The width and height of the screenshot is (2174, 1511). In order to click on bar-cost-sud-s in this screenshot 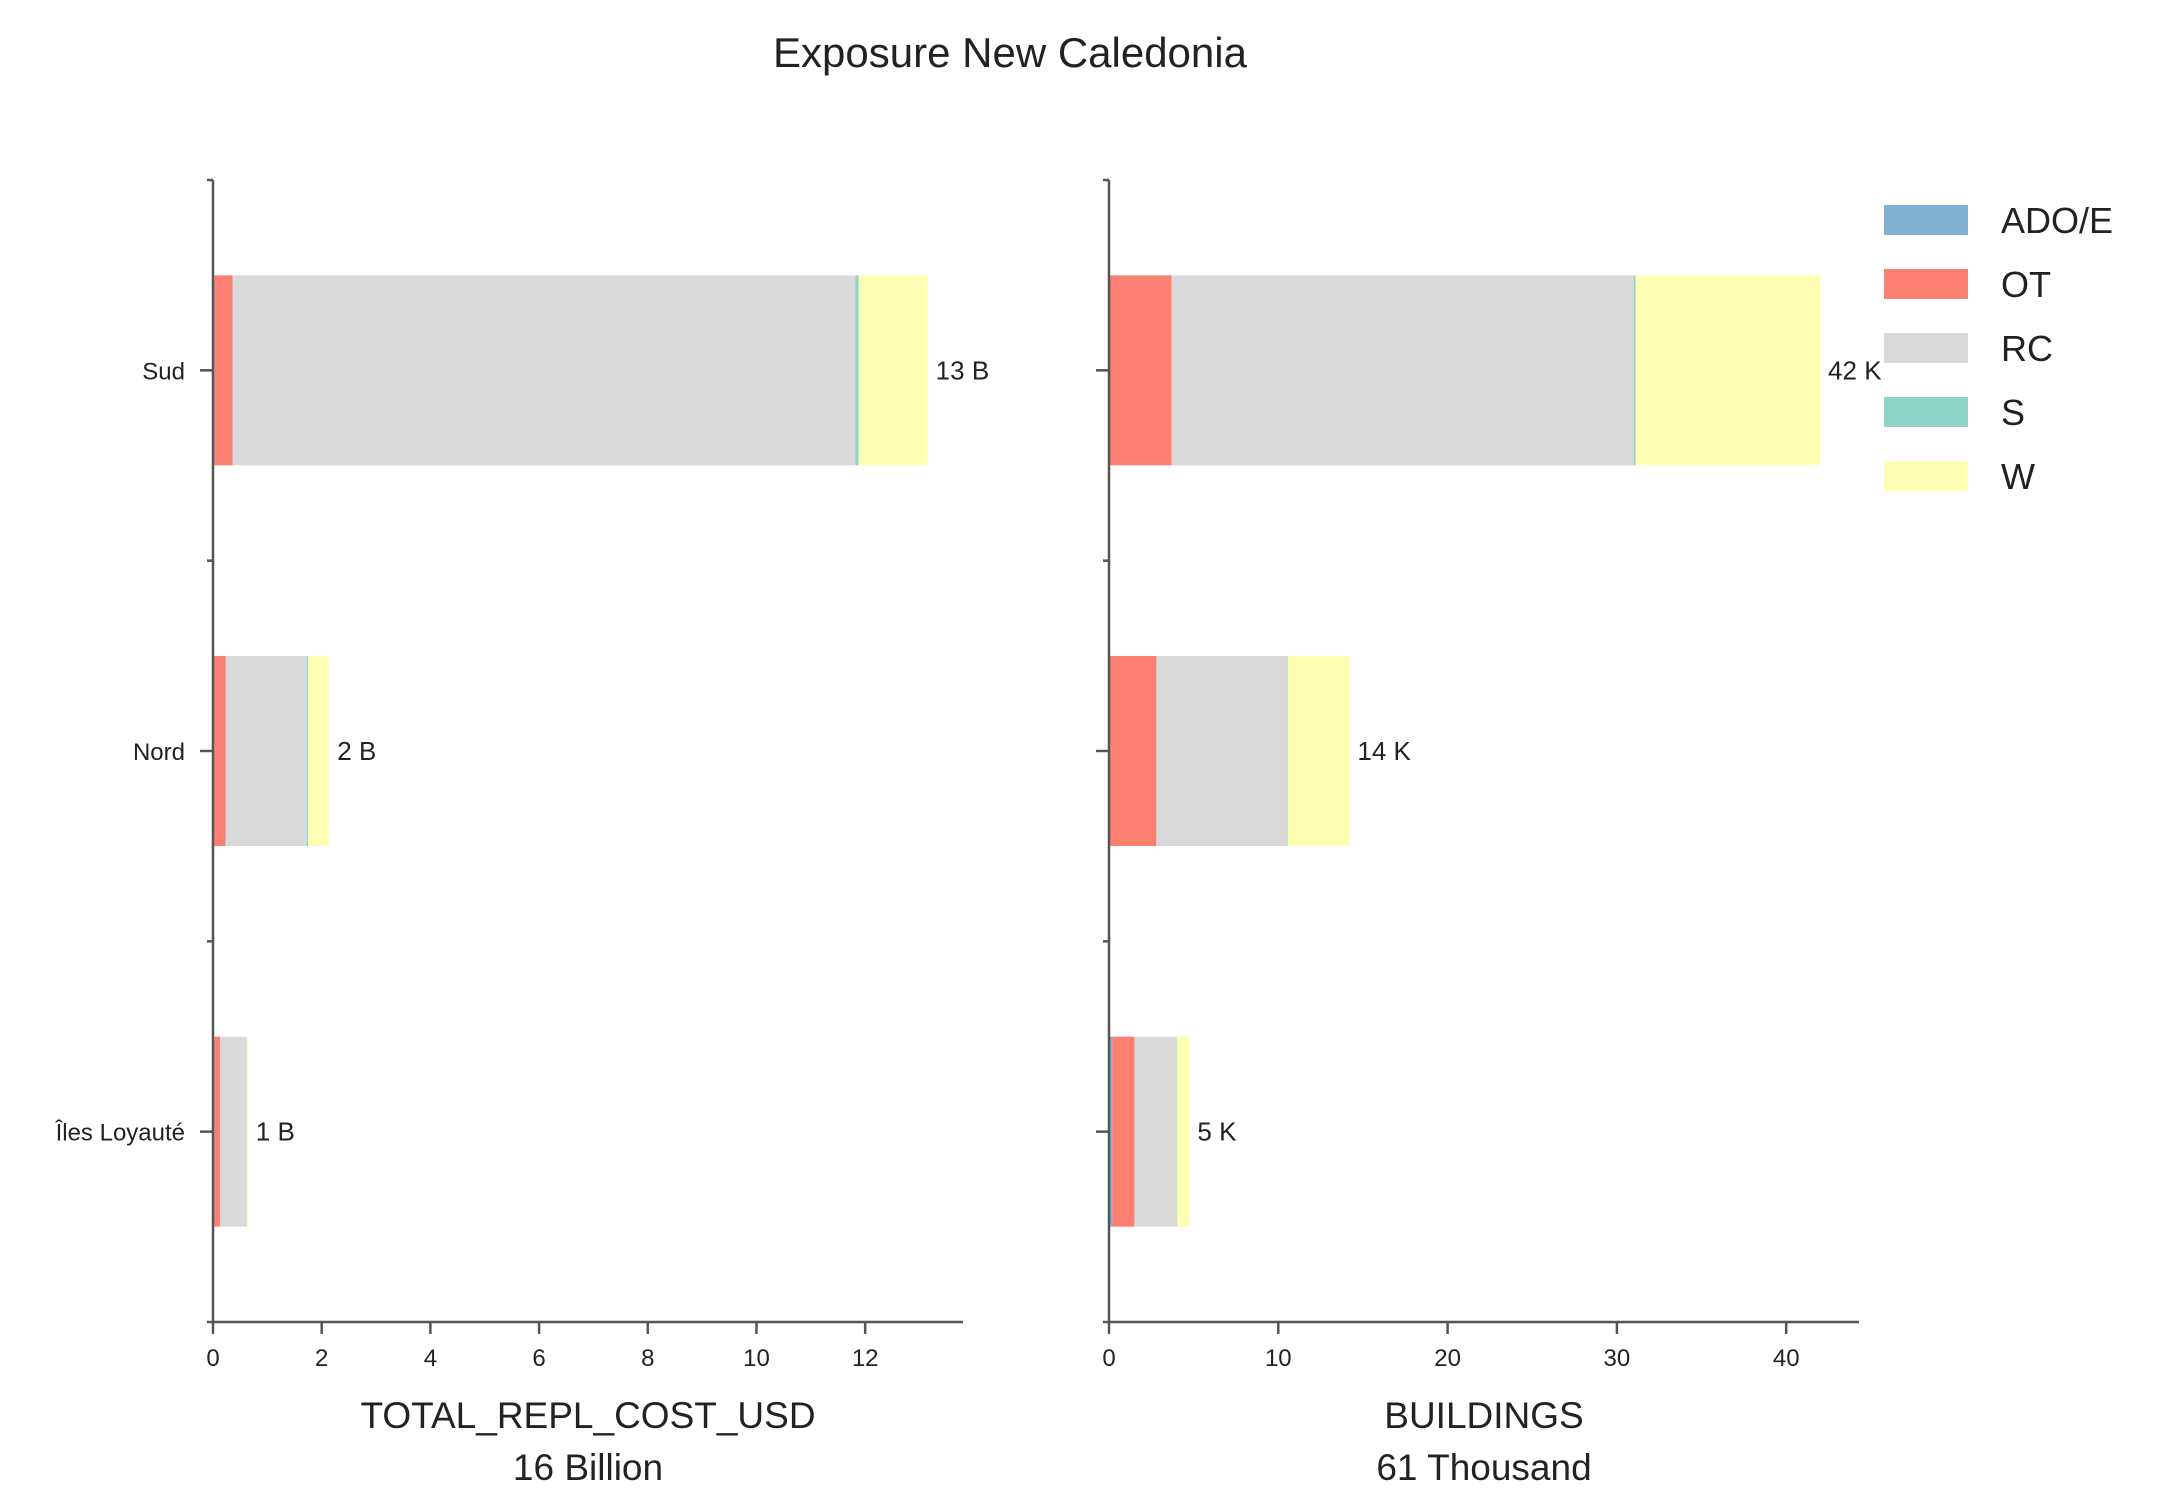, I will do `click(857, 370)`.